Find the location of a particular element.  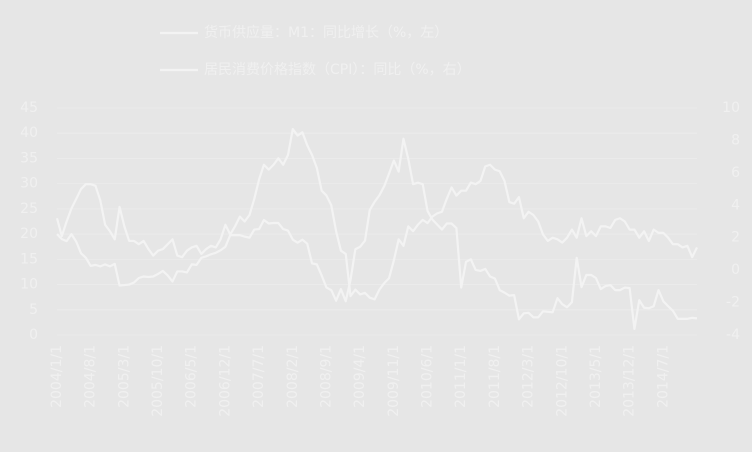

y-tick-label: 30 is located at coordinates (29, 184).